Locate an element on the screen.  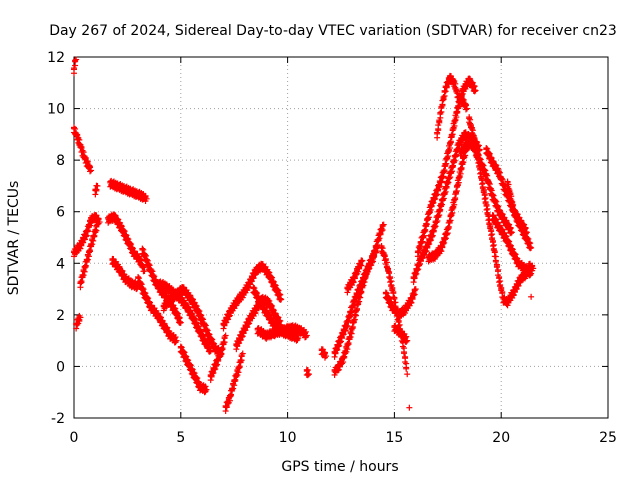
y-tick-label: 6 is located at coordinates (60, 213).